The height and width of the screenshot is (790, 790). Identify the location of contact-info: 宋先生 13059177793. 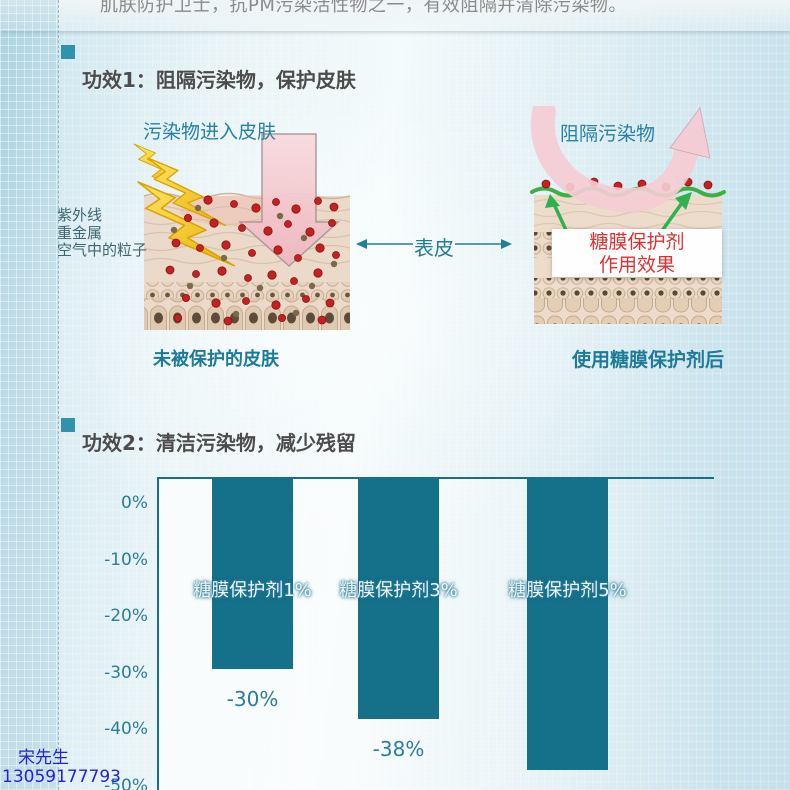
(61, 768).